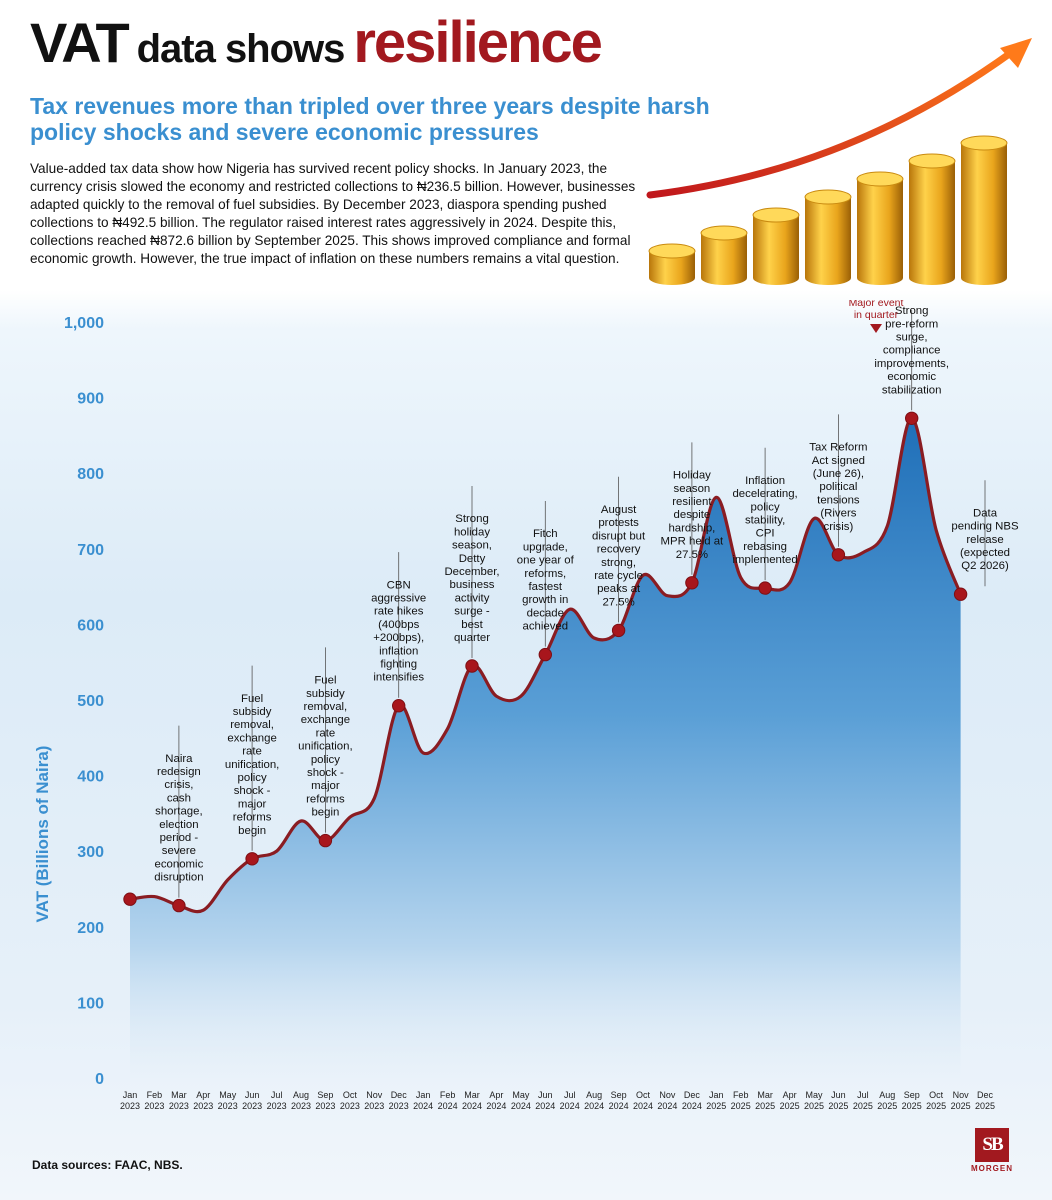  Describe the element at coordinates (130, 1100) in the screenshot. I see `x-tick-label: Jan 2023` at that location.